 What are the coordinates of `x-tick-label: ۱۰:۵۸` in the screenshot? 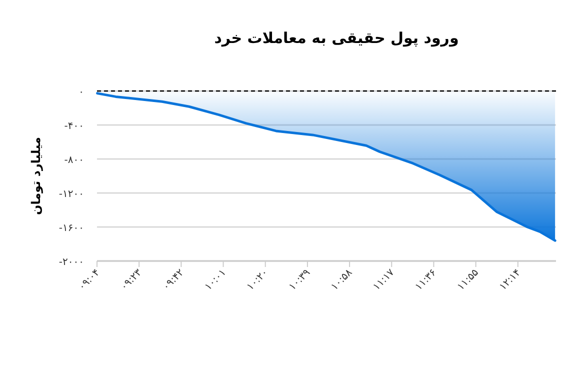 It's located at (342, 279).